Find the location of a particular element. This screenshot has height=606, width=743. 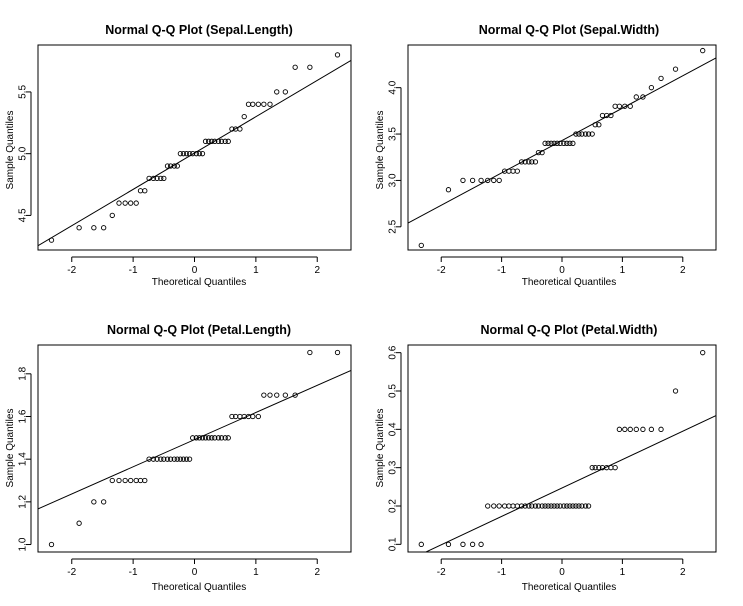

panel-title: Normal Q-Q Plot (Petal.Width) is located at coordinates (569, 330).